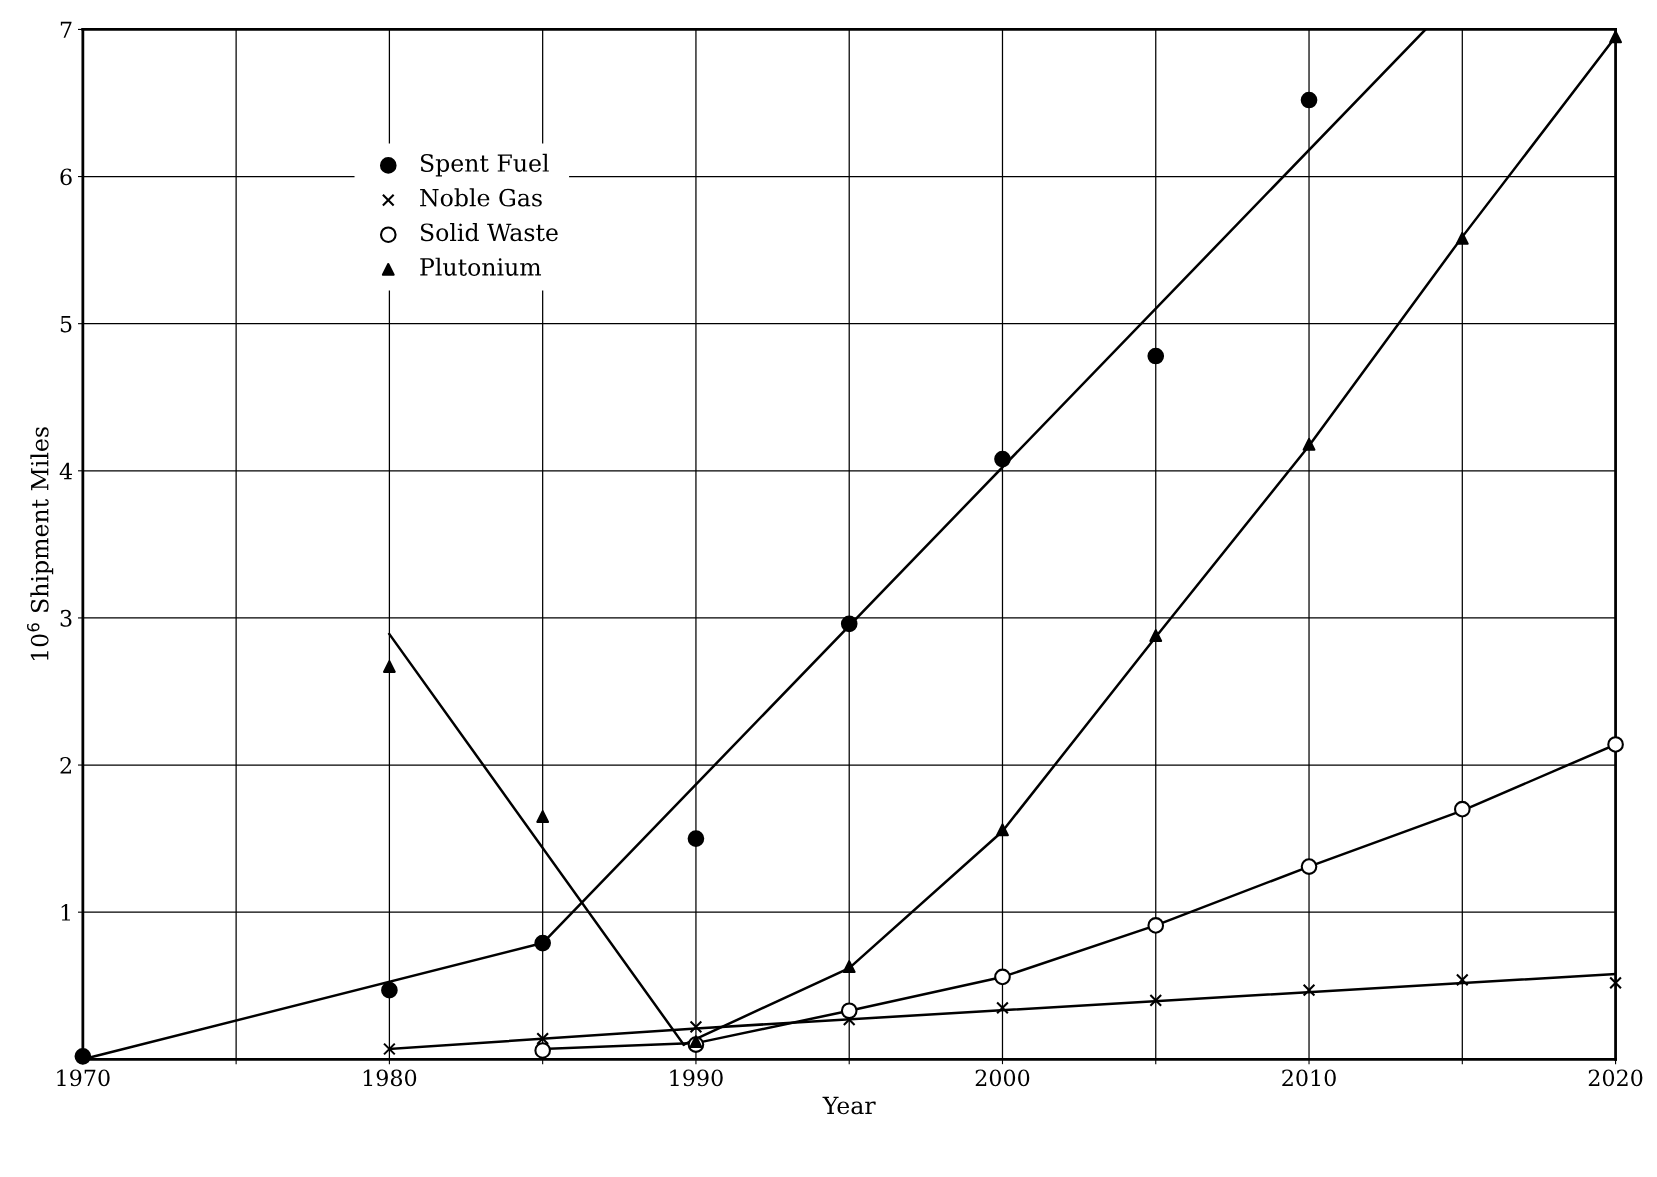 The width and height of the screenshot is (1657, 1177). Describe the element at coordinates (65, 912) in the screenshot. I see `y-tick-label: 1` at that location.